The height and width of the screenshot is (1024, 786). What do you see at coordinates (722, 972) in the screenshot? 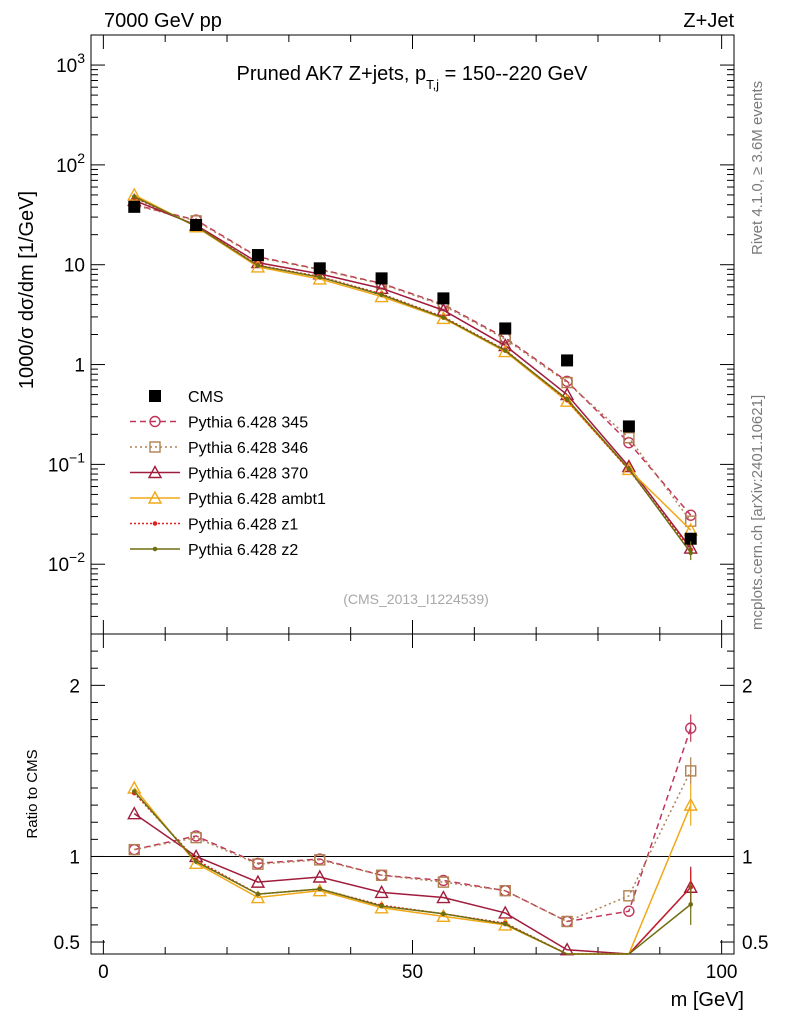
I see `x-tick-label: 100` at bounding box center [722, 972].